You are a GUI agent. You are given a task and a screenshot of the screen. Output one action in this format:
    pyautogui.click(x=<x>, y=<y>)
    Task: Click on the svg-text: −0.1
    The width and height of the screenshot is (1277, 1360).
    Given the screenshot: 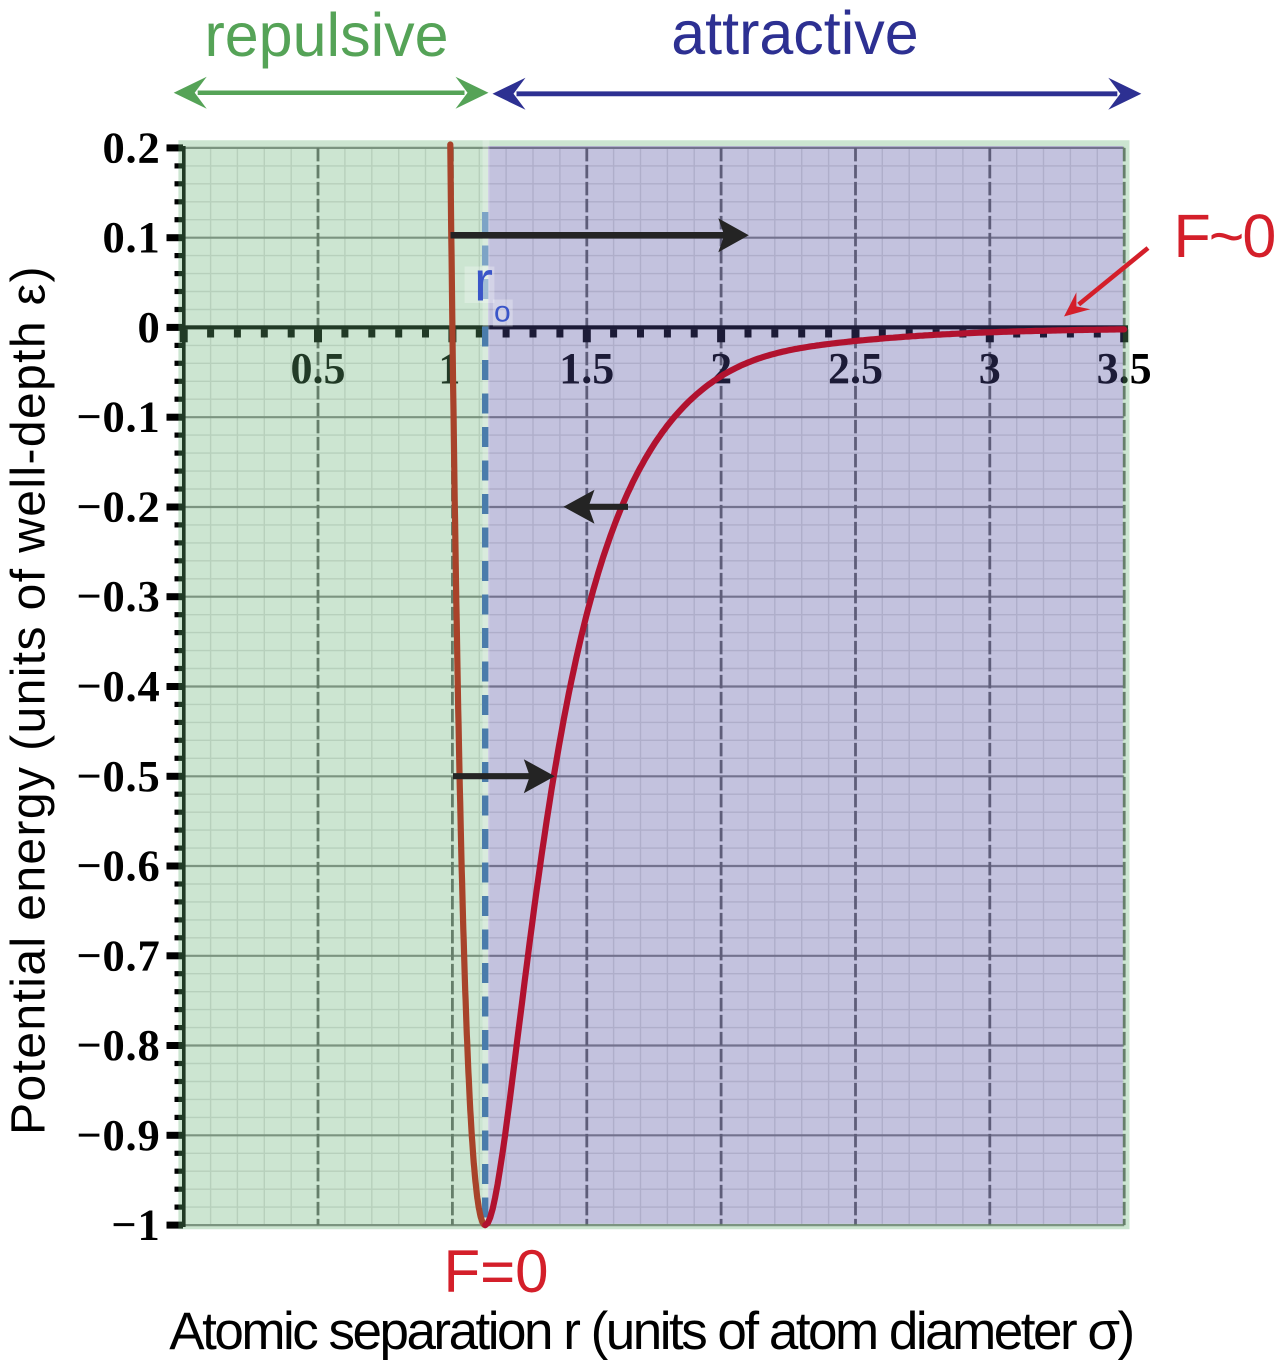 What is the action you would take?
    pyautogui.click(x=118, y=417)
    